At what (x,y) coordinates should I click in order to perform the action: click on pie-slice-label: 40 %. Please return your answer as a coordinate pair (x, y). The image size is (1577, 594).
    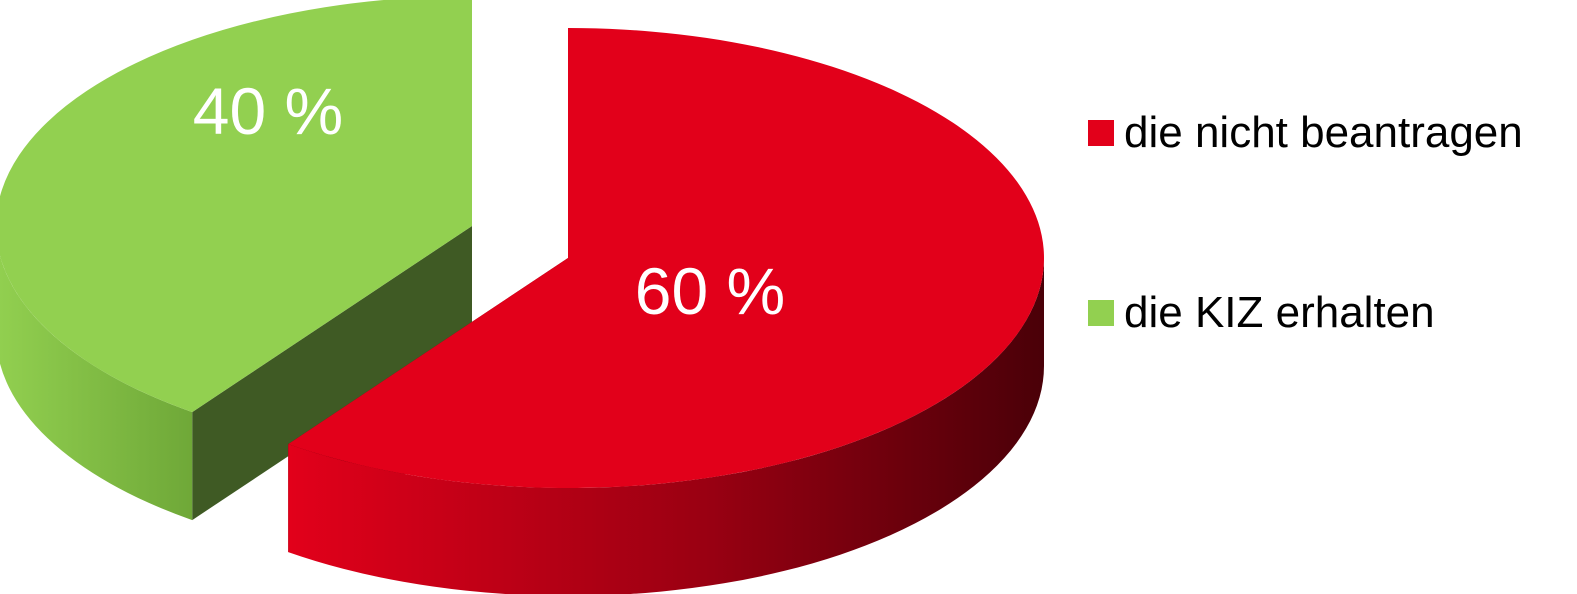
    Looking at the image, I should click on (268, 111).